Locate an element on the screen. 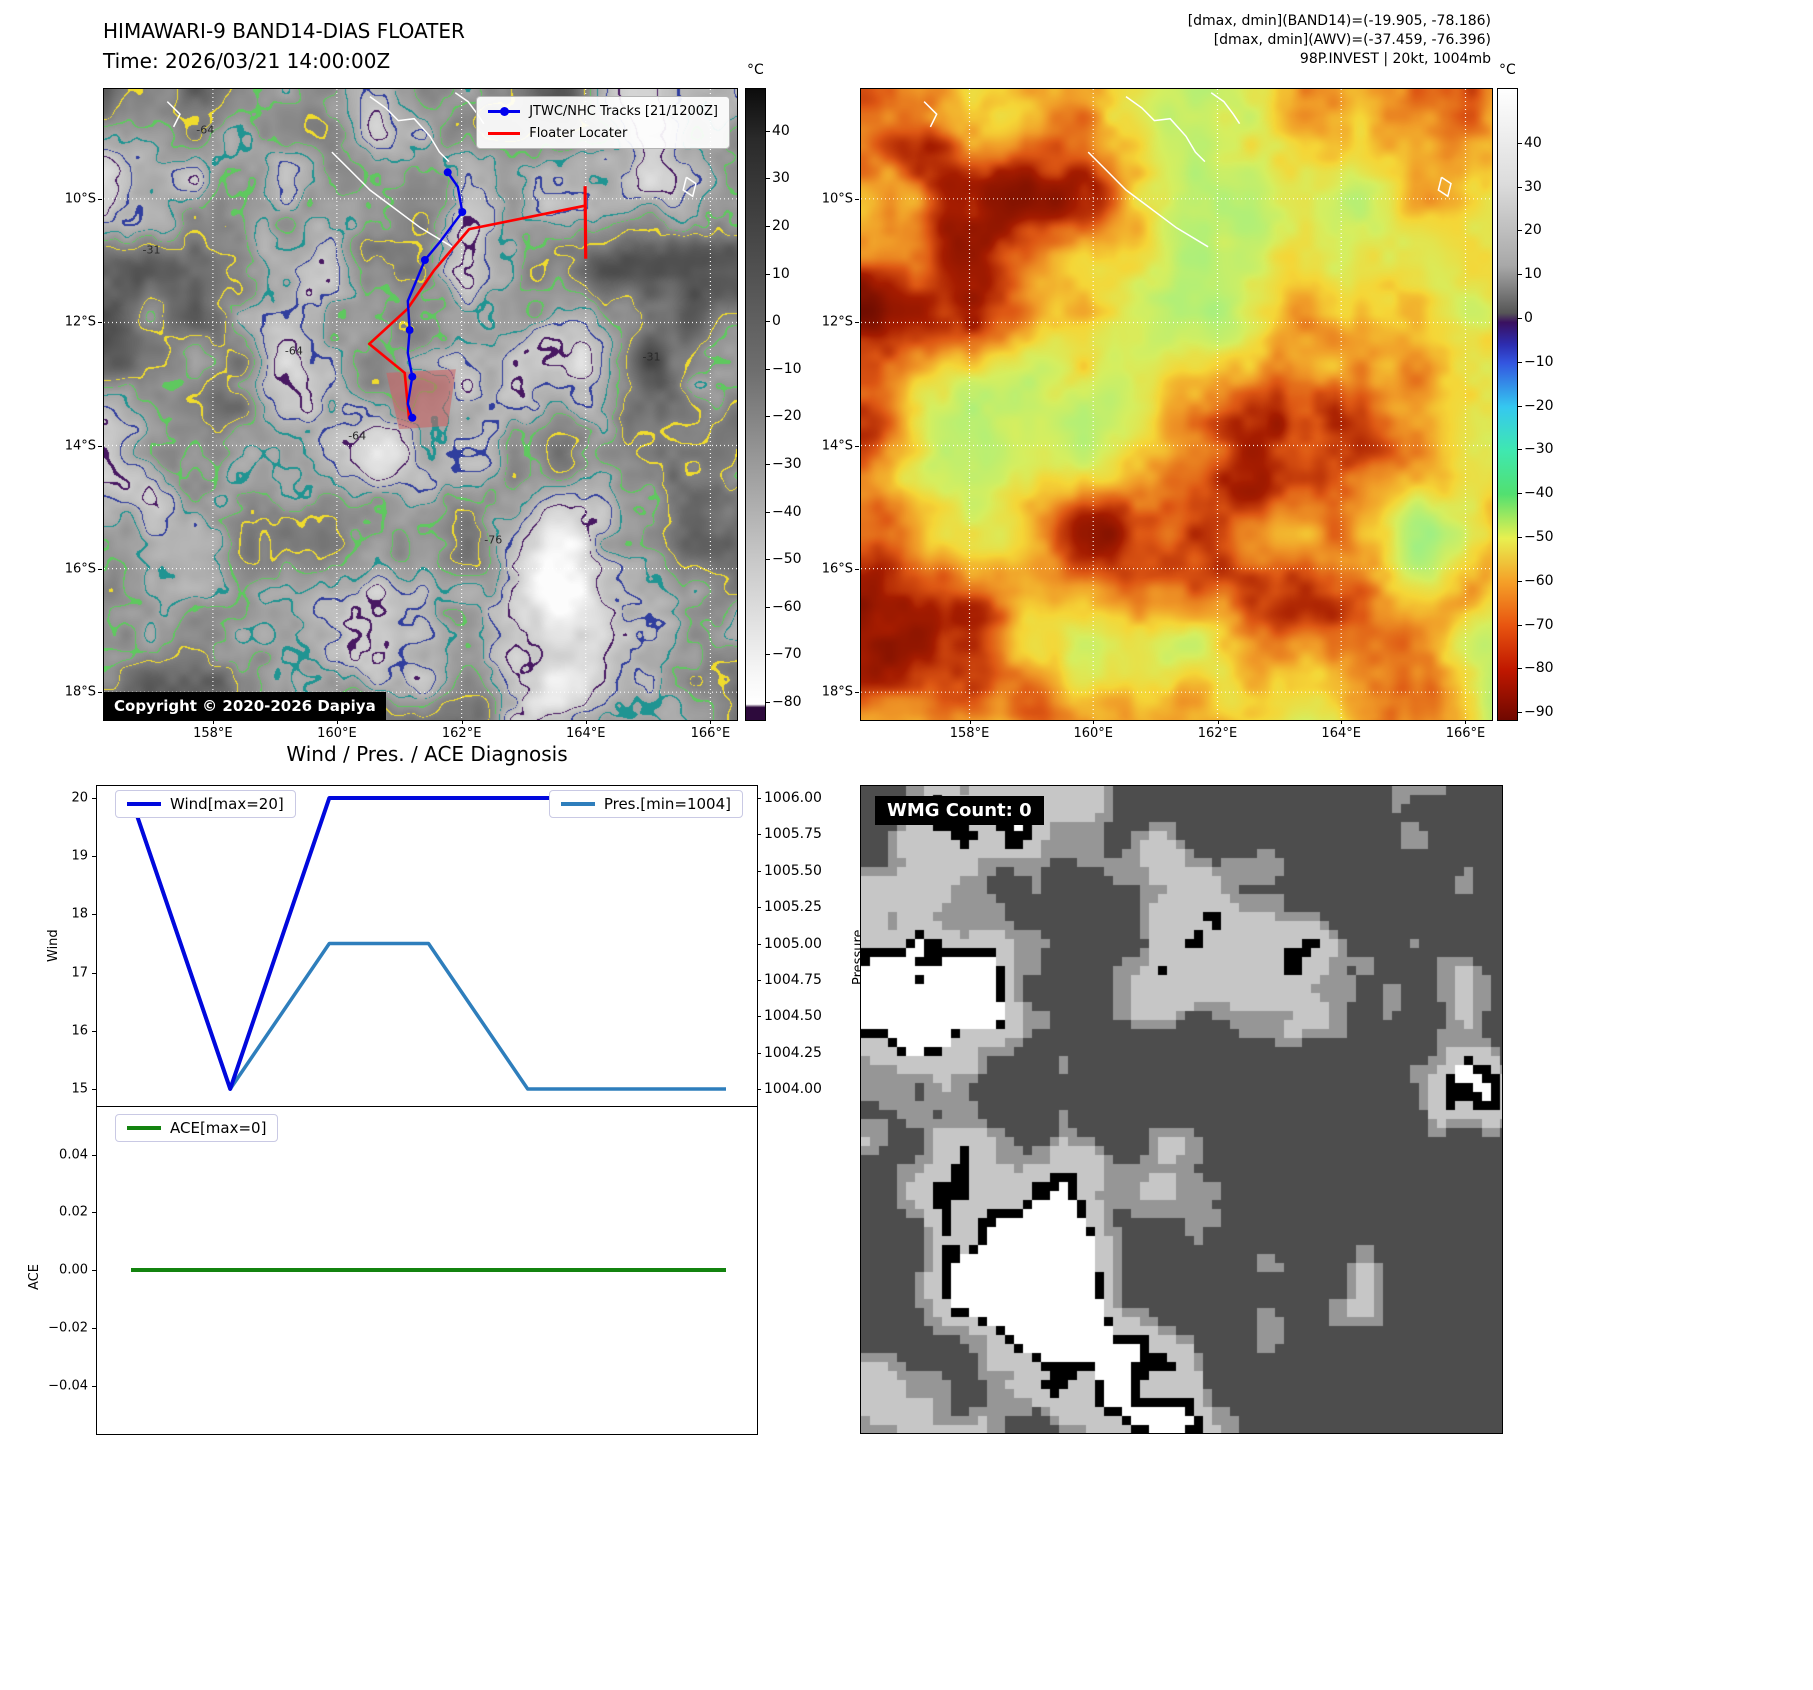 The width and height of the screenshot is (1813, 1690). ace-chart: ACE[max=0] is located at coordinates (427, 1270).